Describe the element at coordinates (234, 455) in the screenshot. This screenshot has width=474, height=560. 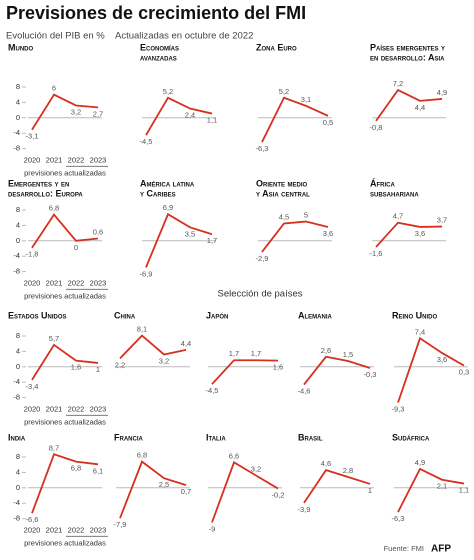
I see `value-label: 6,6` at that location.